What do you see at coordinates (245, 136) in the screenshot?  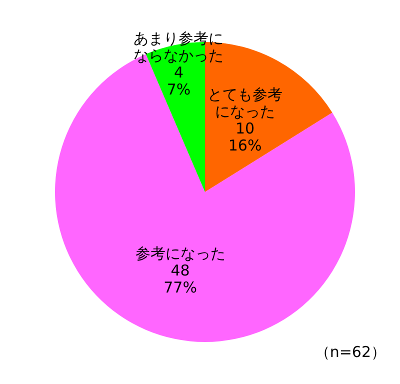 I see `data-label: 10 16%` at bounding box center [245, 136].